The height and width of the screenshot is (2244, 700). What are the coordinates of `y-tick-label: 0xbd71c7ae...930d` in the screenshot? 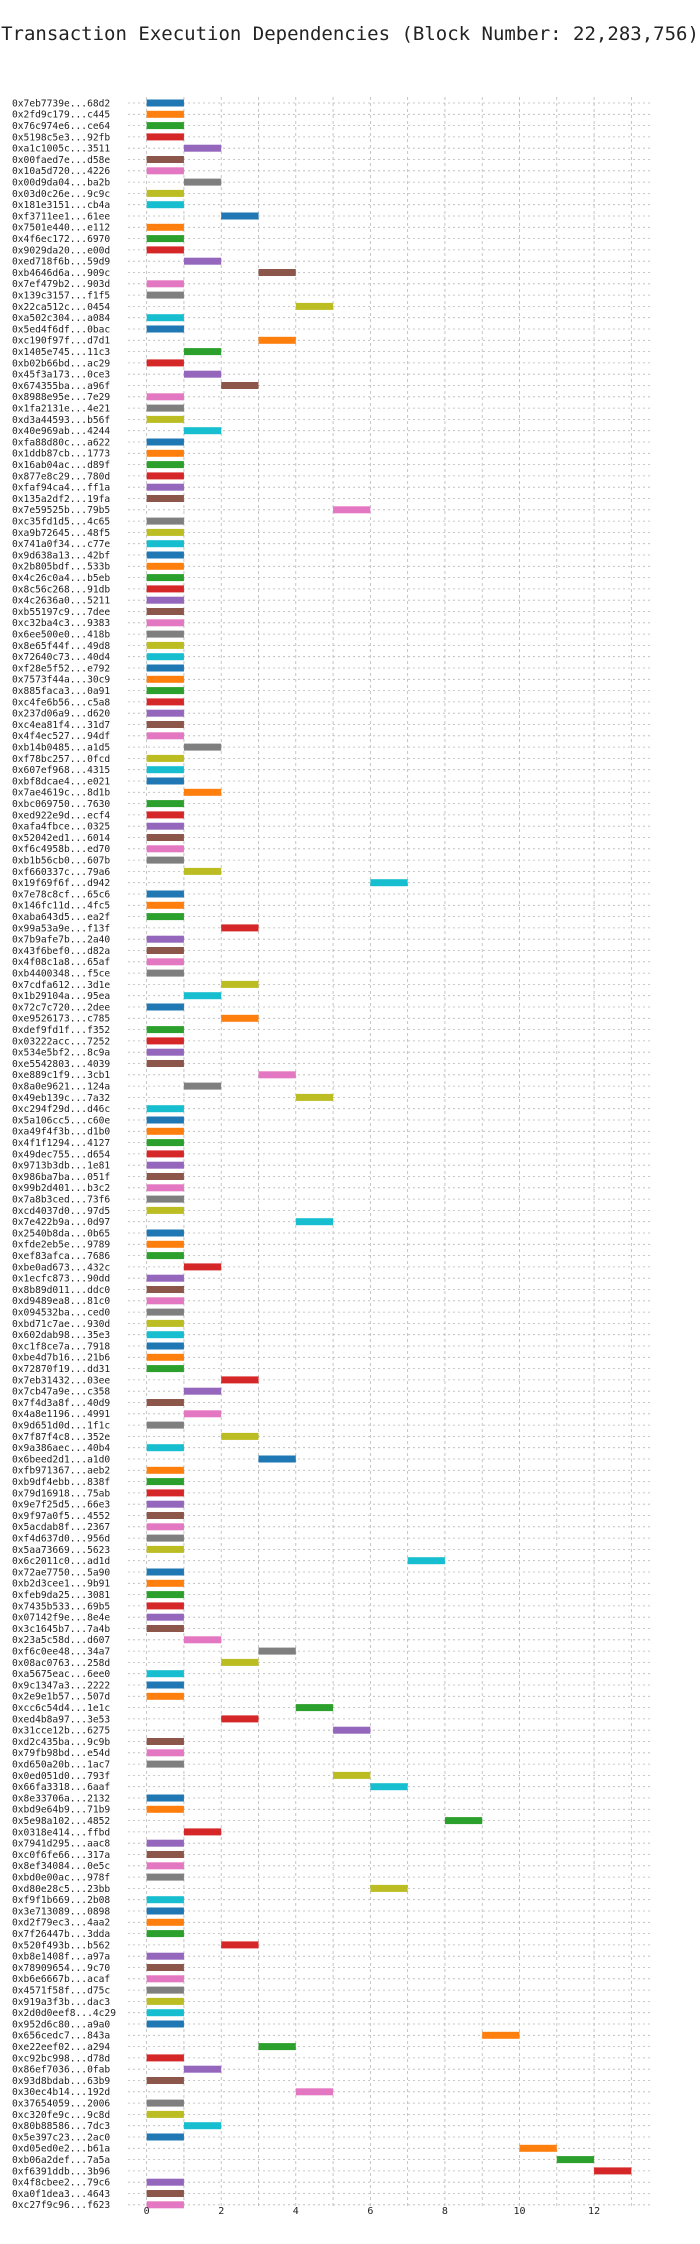 It's located at (61, 1324).